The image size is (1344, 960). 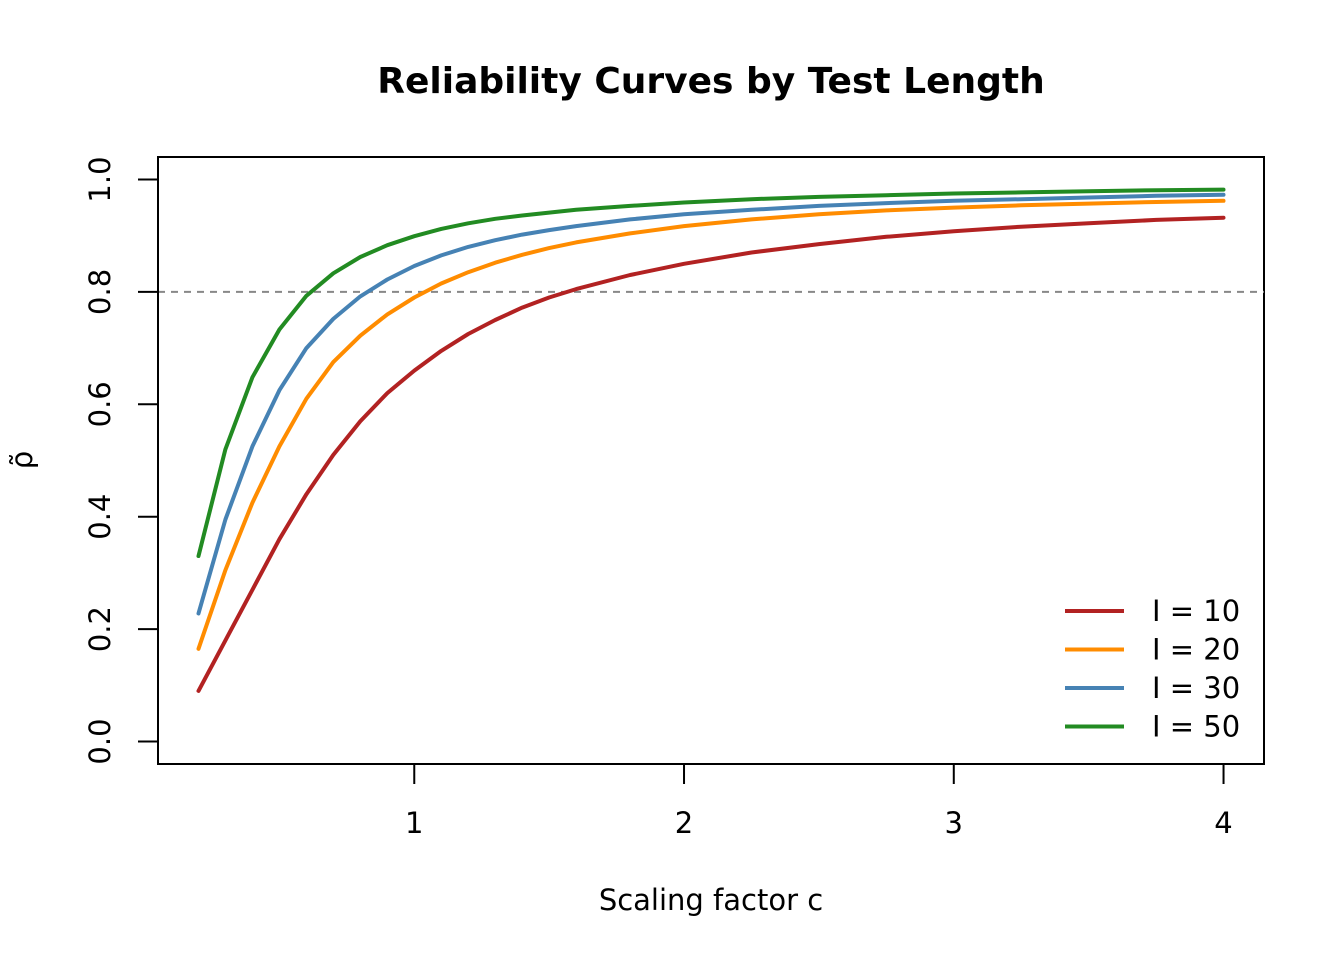 What do you see at coordinates (710, 81) in the screenshot?
I see `chart-title: Reliability Curves by Test Length` at bounding box center [710, 81].